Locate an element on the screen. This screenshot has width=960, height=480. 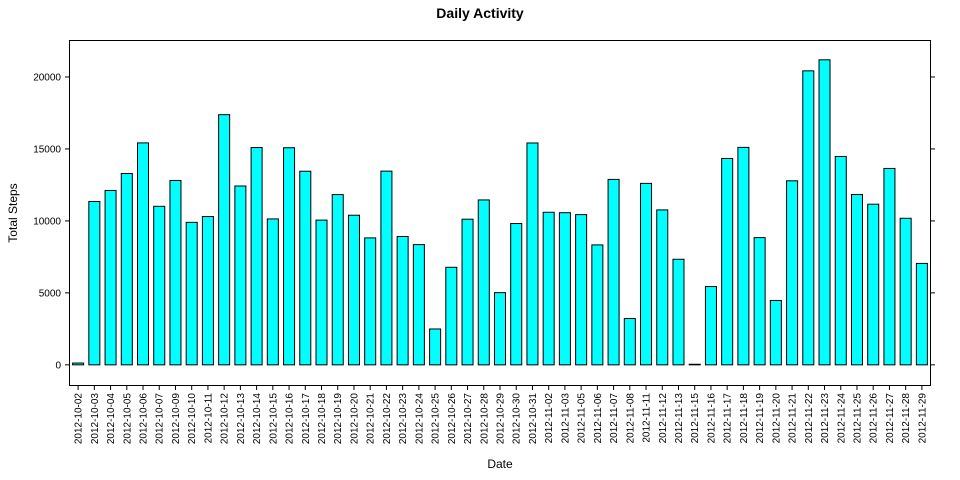
y-tick-label: 15000 is located at coordinates (47, 149).